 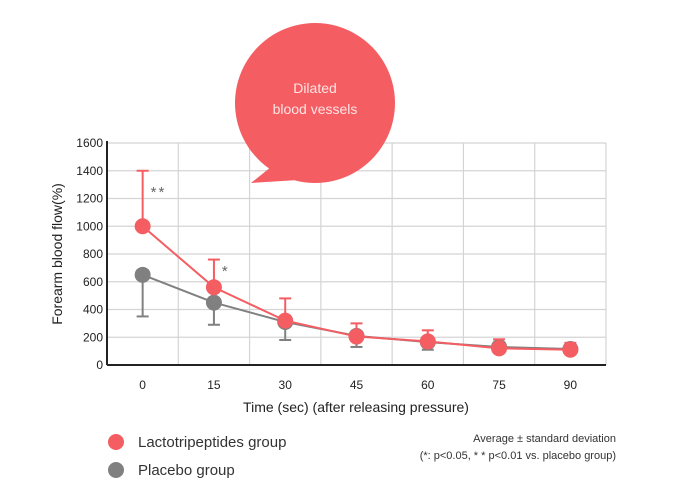 I want to click on legend-marker-lactotripeptides, so click(x=116, y=442).